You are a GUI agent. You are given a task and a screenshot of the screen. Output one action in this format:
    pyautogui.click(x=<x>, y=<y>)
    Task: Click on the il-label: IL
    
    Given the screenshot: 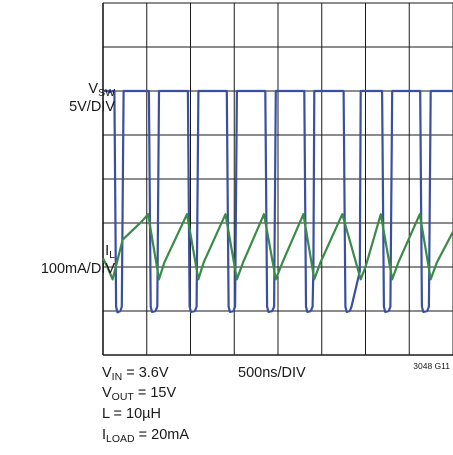 What is the action you would take?
    pyautogui.click(x=110, y=252)
    